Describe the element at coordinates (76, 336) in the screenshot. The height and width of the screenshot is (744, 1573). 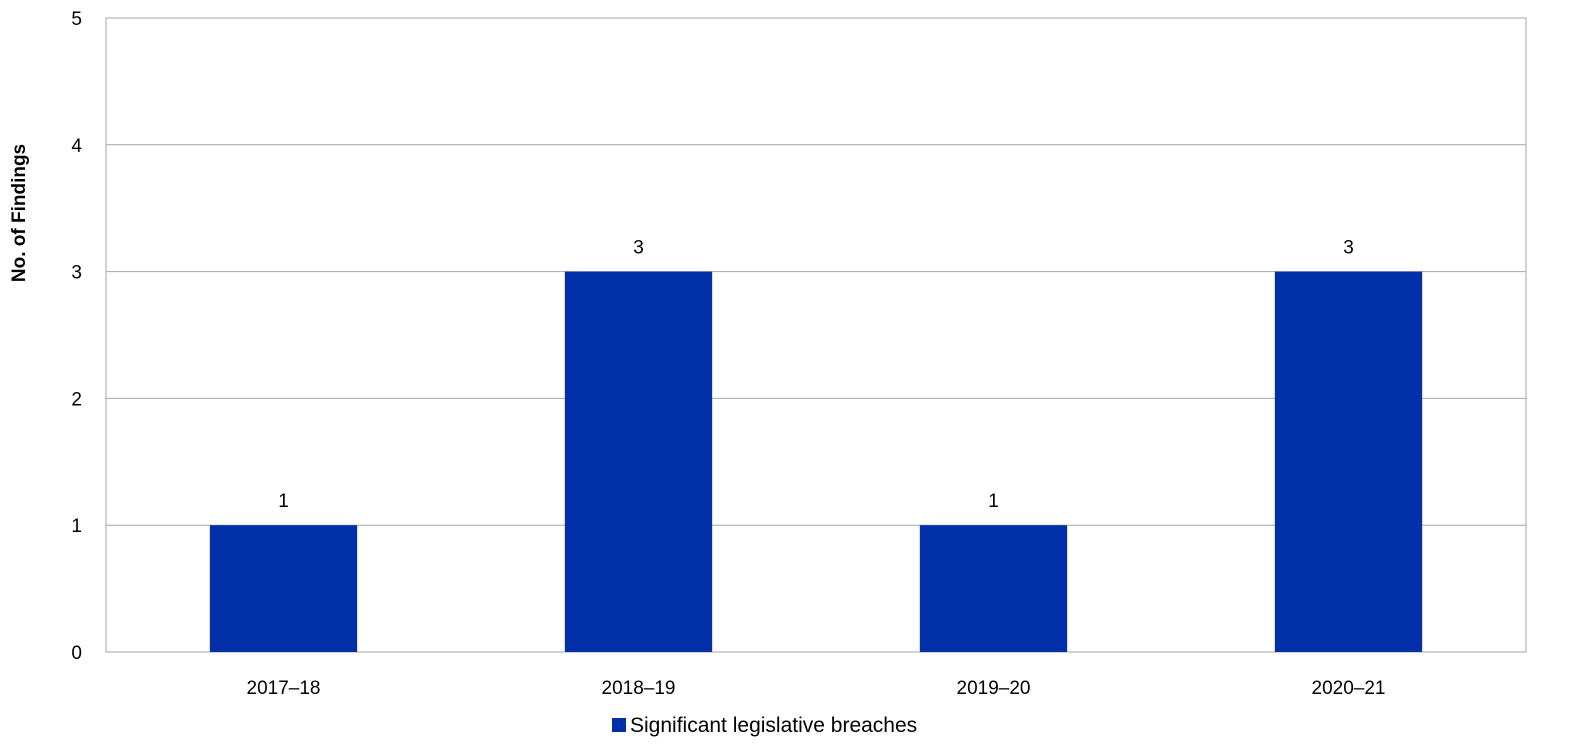
I see `y-axis-ticks: 0 1 2 3 4 5` at that location.